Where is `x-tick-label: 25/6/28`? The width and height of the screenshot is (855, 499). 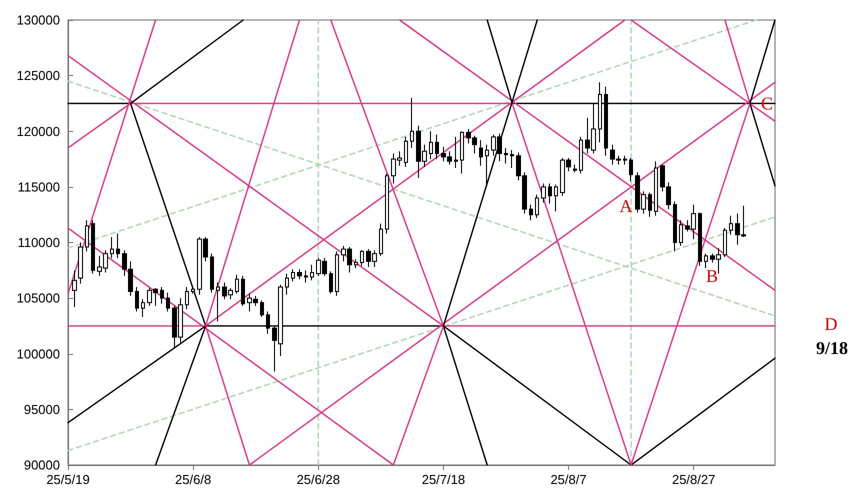
x-tick-label: 25/6/28 is located at coordinates (318, 479).